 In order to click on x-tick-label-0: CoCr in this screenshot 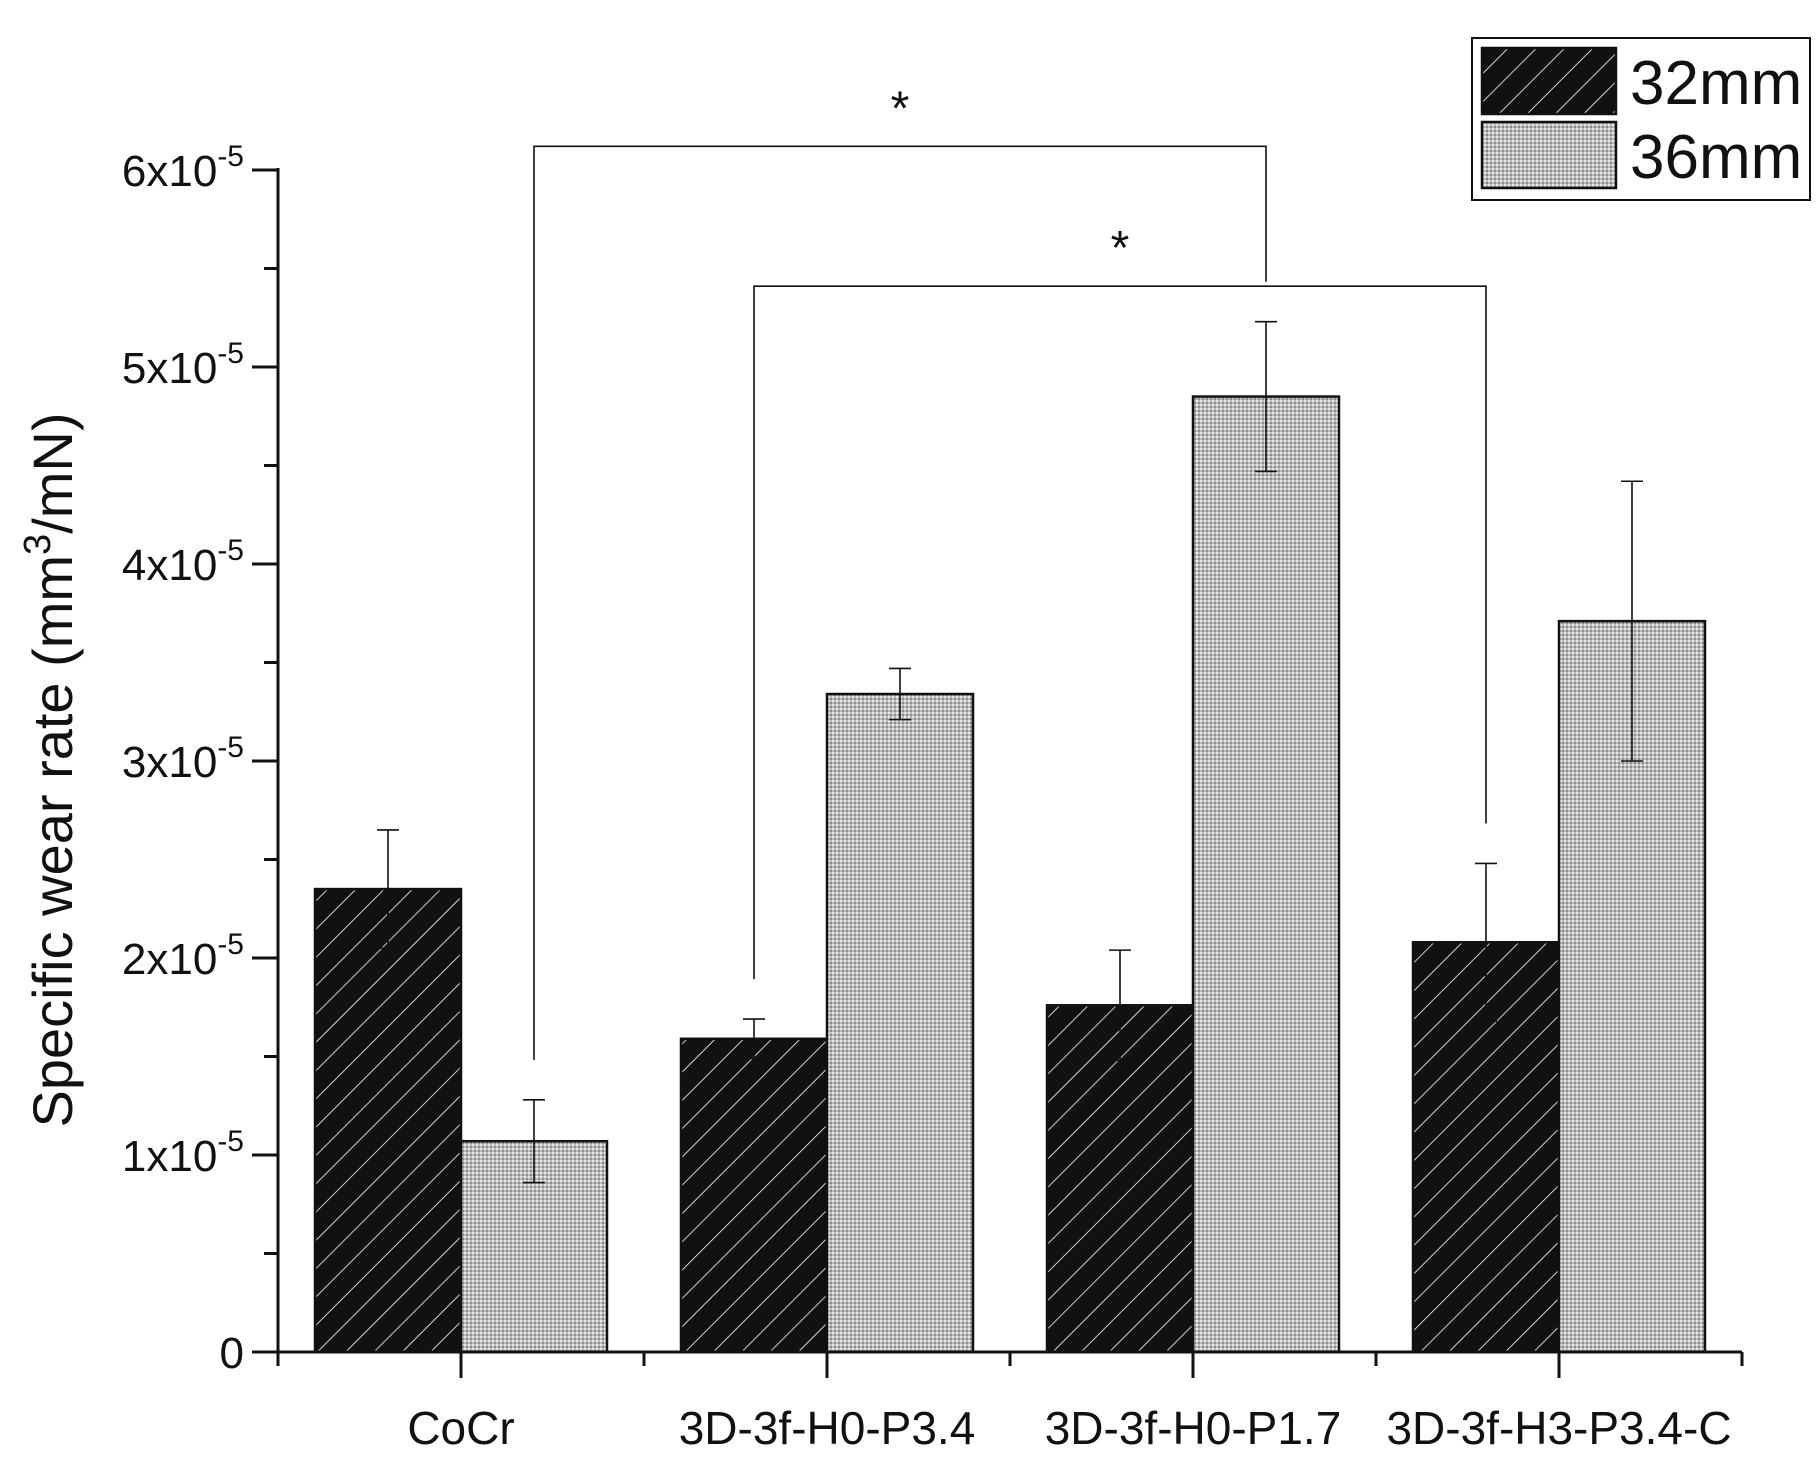, I will do `click(460, 1428)`.